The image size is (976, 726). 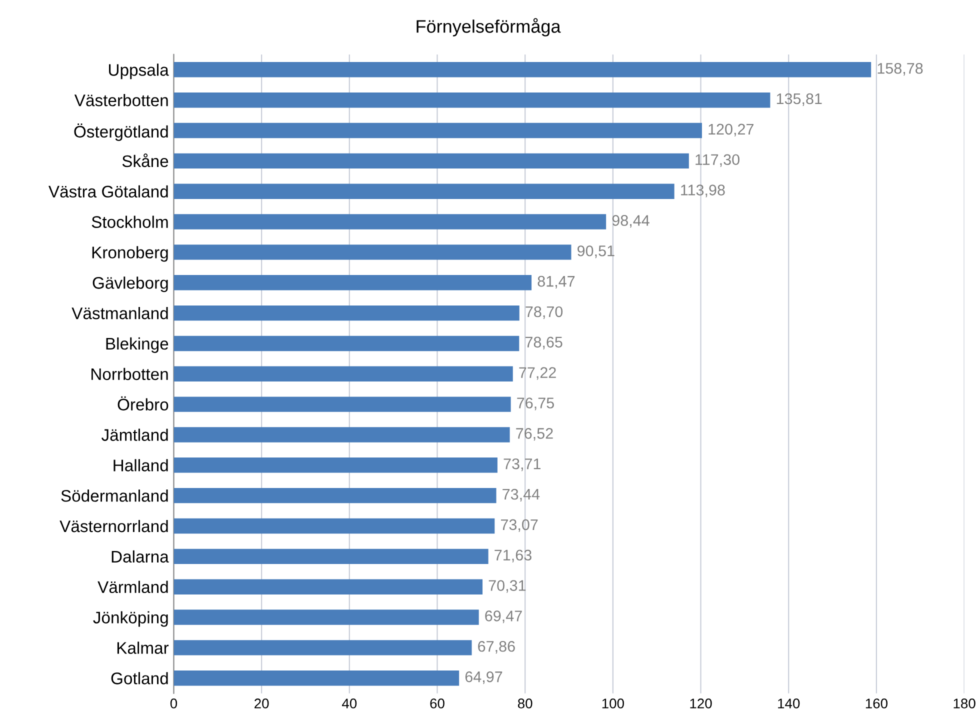 I want to click on x-tick-label: 40, so click(x=349, y=703).